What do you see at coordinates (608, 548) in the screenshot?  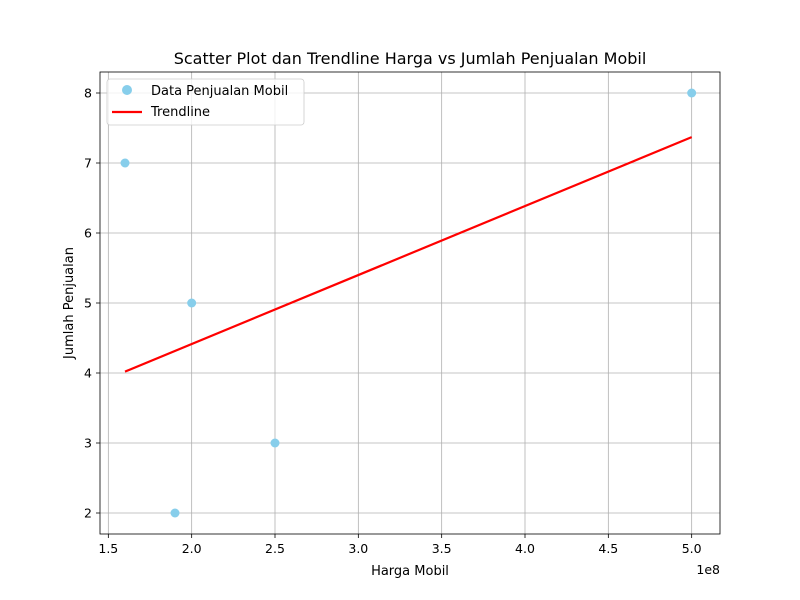 I see `x-tick-label: 4.5` at bounding box center [608, 548].